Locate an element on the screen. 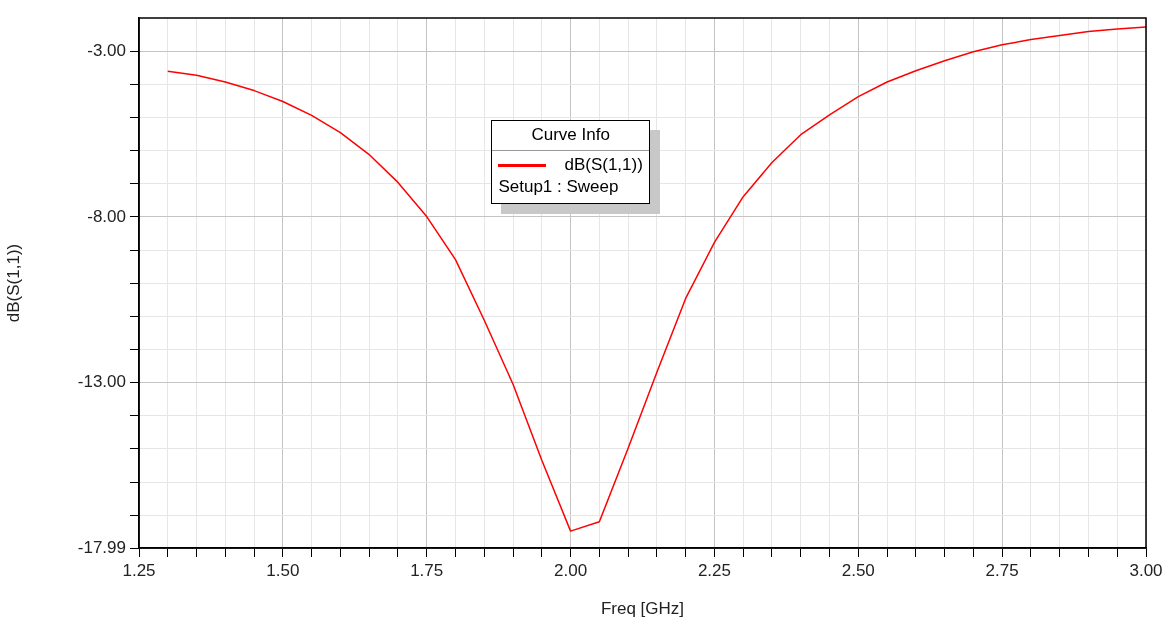 This screenshot has width=1168, height=624. legend-title: Curve Info is located at coordinates (570, 136).